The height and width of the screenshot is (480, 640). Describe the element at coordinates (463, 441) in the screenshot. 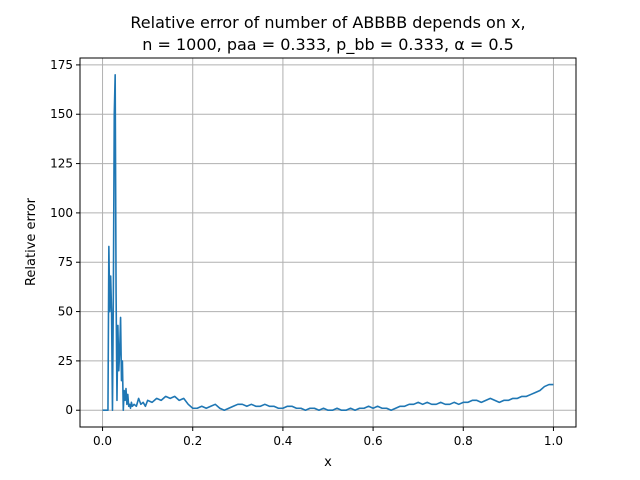

I see `x-tick-label: 0.8` at that location.